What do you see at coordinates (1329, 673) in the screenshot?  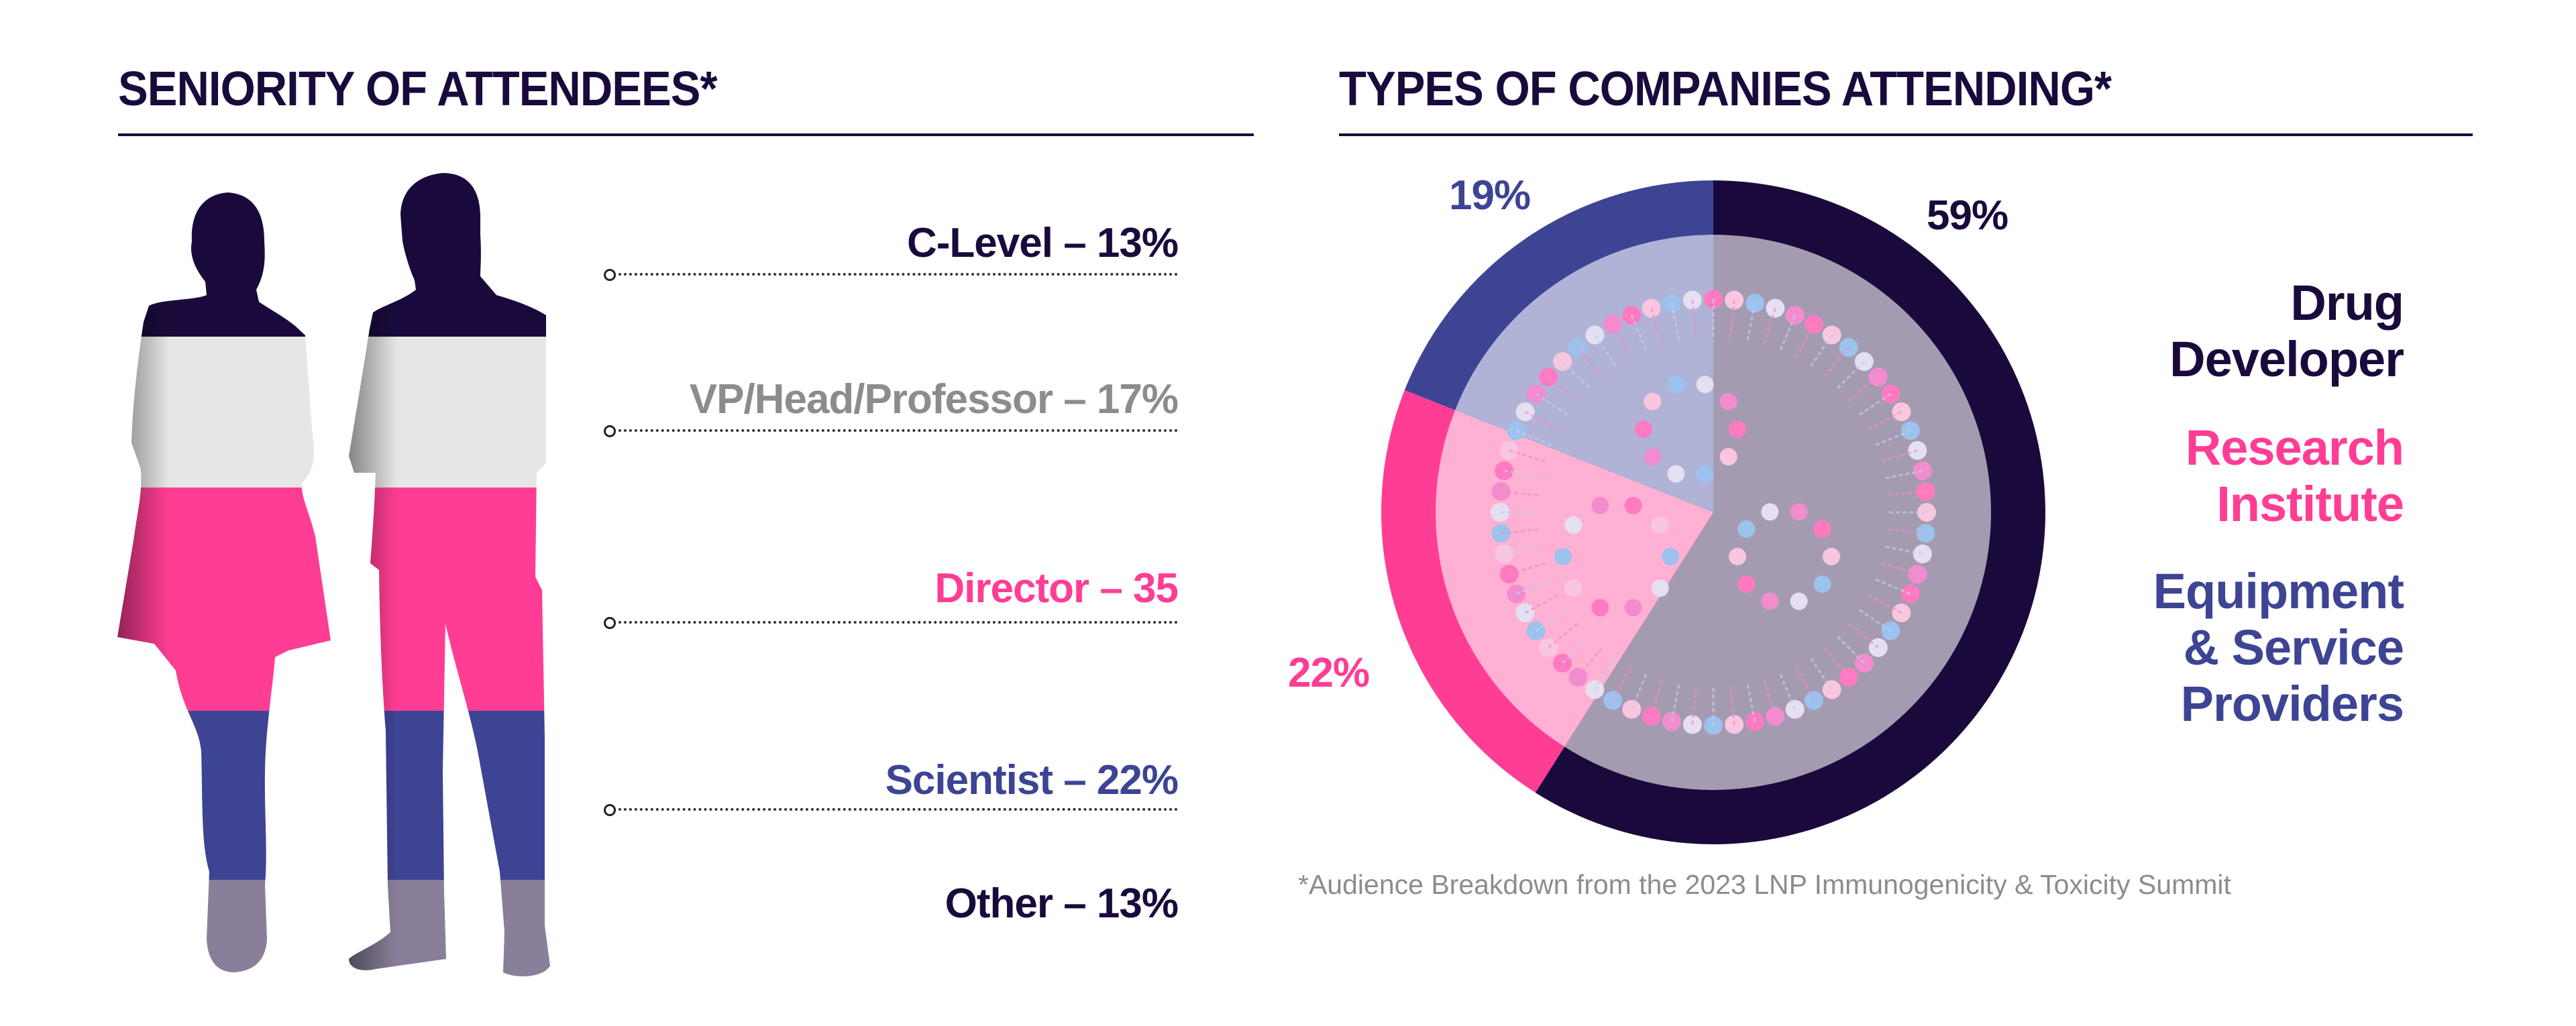 I see `pie-label-research: 22%` at bounding box center [1329, 673].